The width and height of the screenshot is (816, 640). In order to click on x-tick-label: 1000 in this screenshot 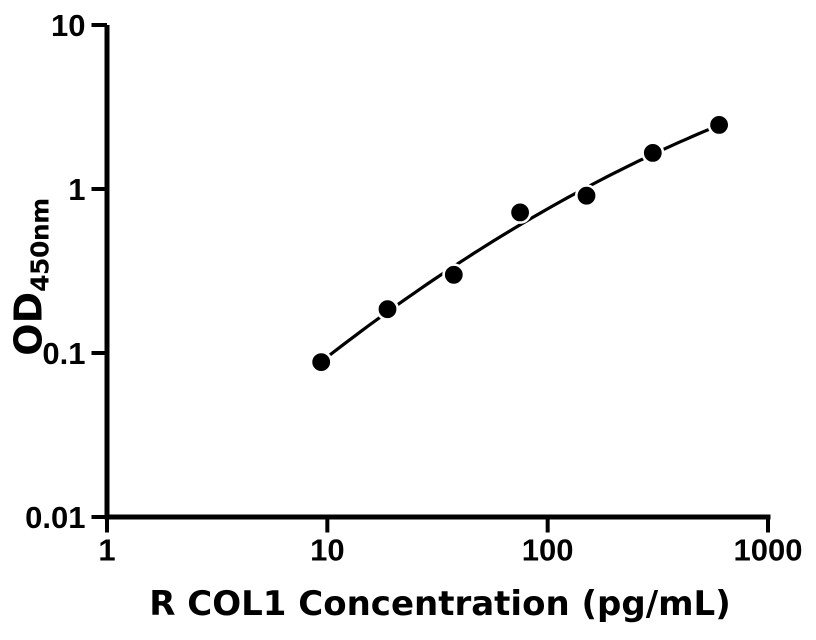, I will do `click(768, 550)`.